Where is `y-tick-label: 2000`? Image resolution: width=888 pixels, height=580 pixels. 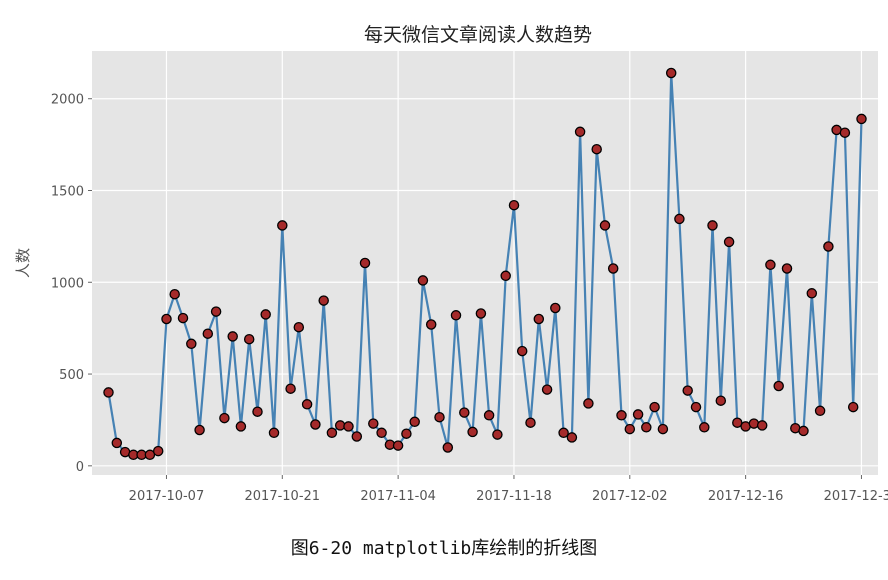
y-tick-label: 2000 is located at coordinates (67, 100).